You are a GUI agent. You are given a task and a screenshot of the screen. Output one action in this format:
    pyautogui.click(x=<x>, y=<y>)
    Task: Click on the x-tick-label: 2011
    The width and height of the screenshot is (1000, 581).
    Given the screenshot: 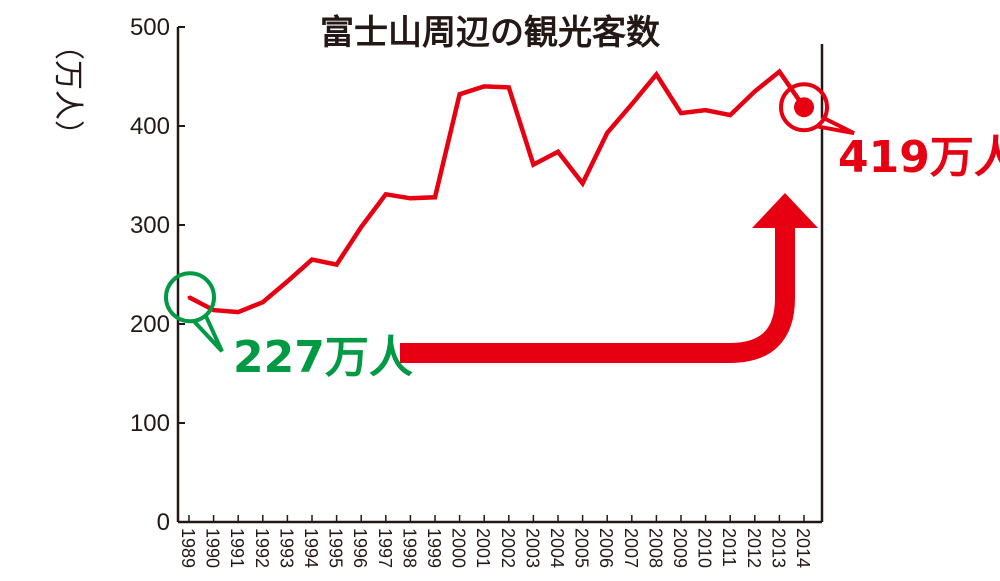 What is the action you would take?
    pyautogui.click(x=729, y=547)
    